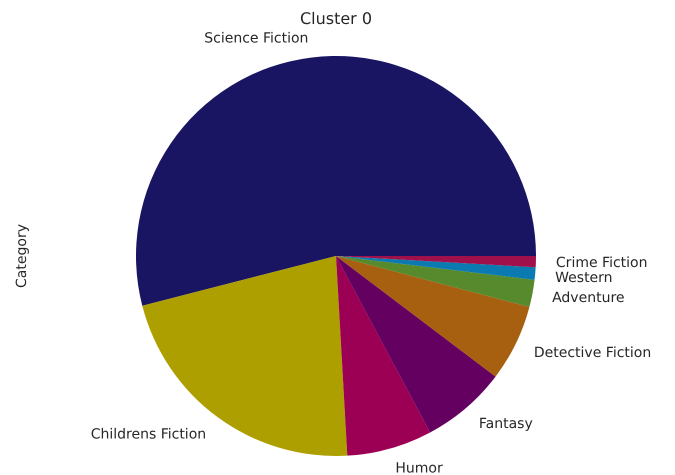 The image size is (675, 475). Describe the element at coordinates (584, 278) in the screenshot. I see `slice-label: Western` at that location.